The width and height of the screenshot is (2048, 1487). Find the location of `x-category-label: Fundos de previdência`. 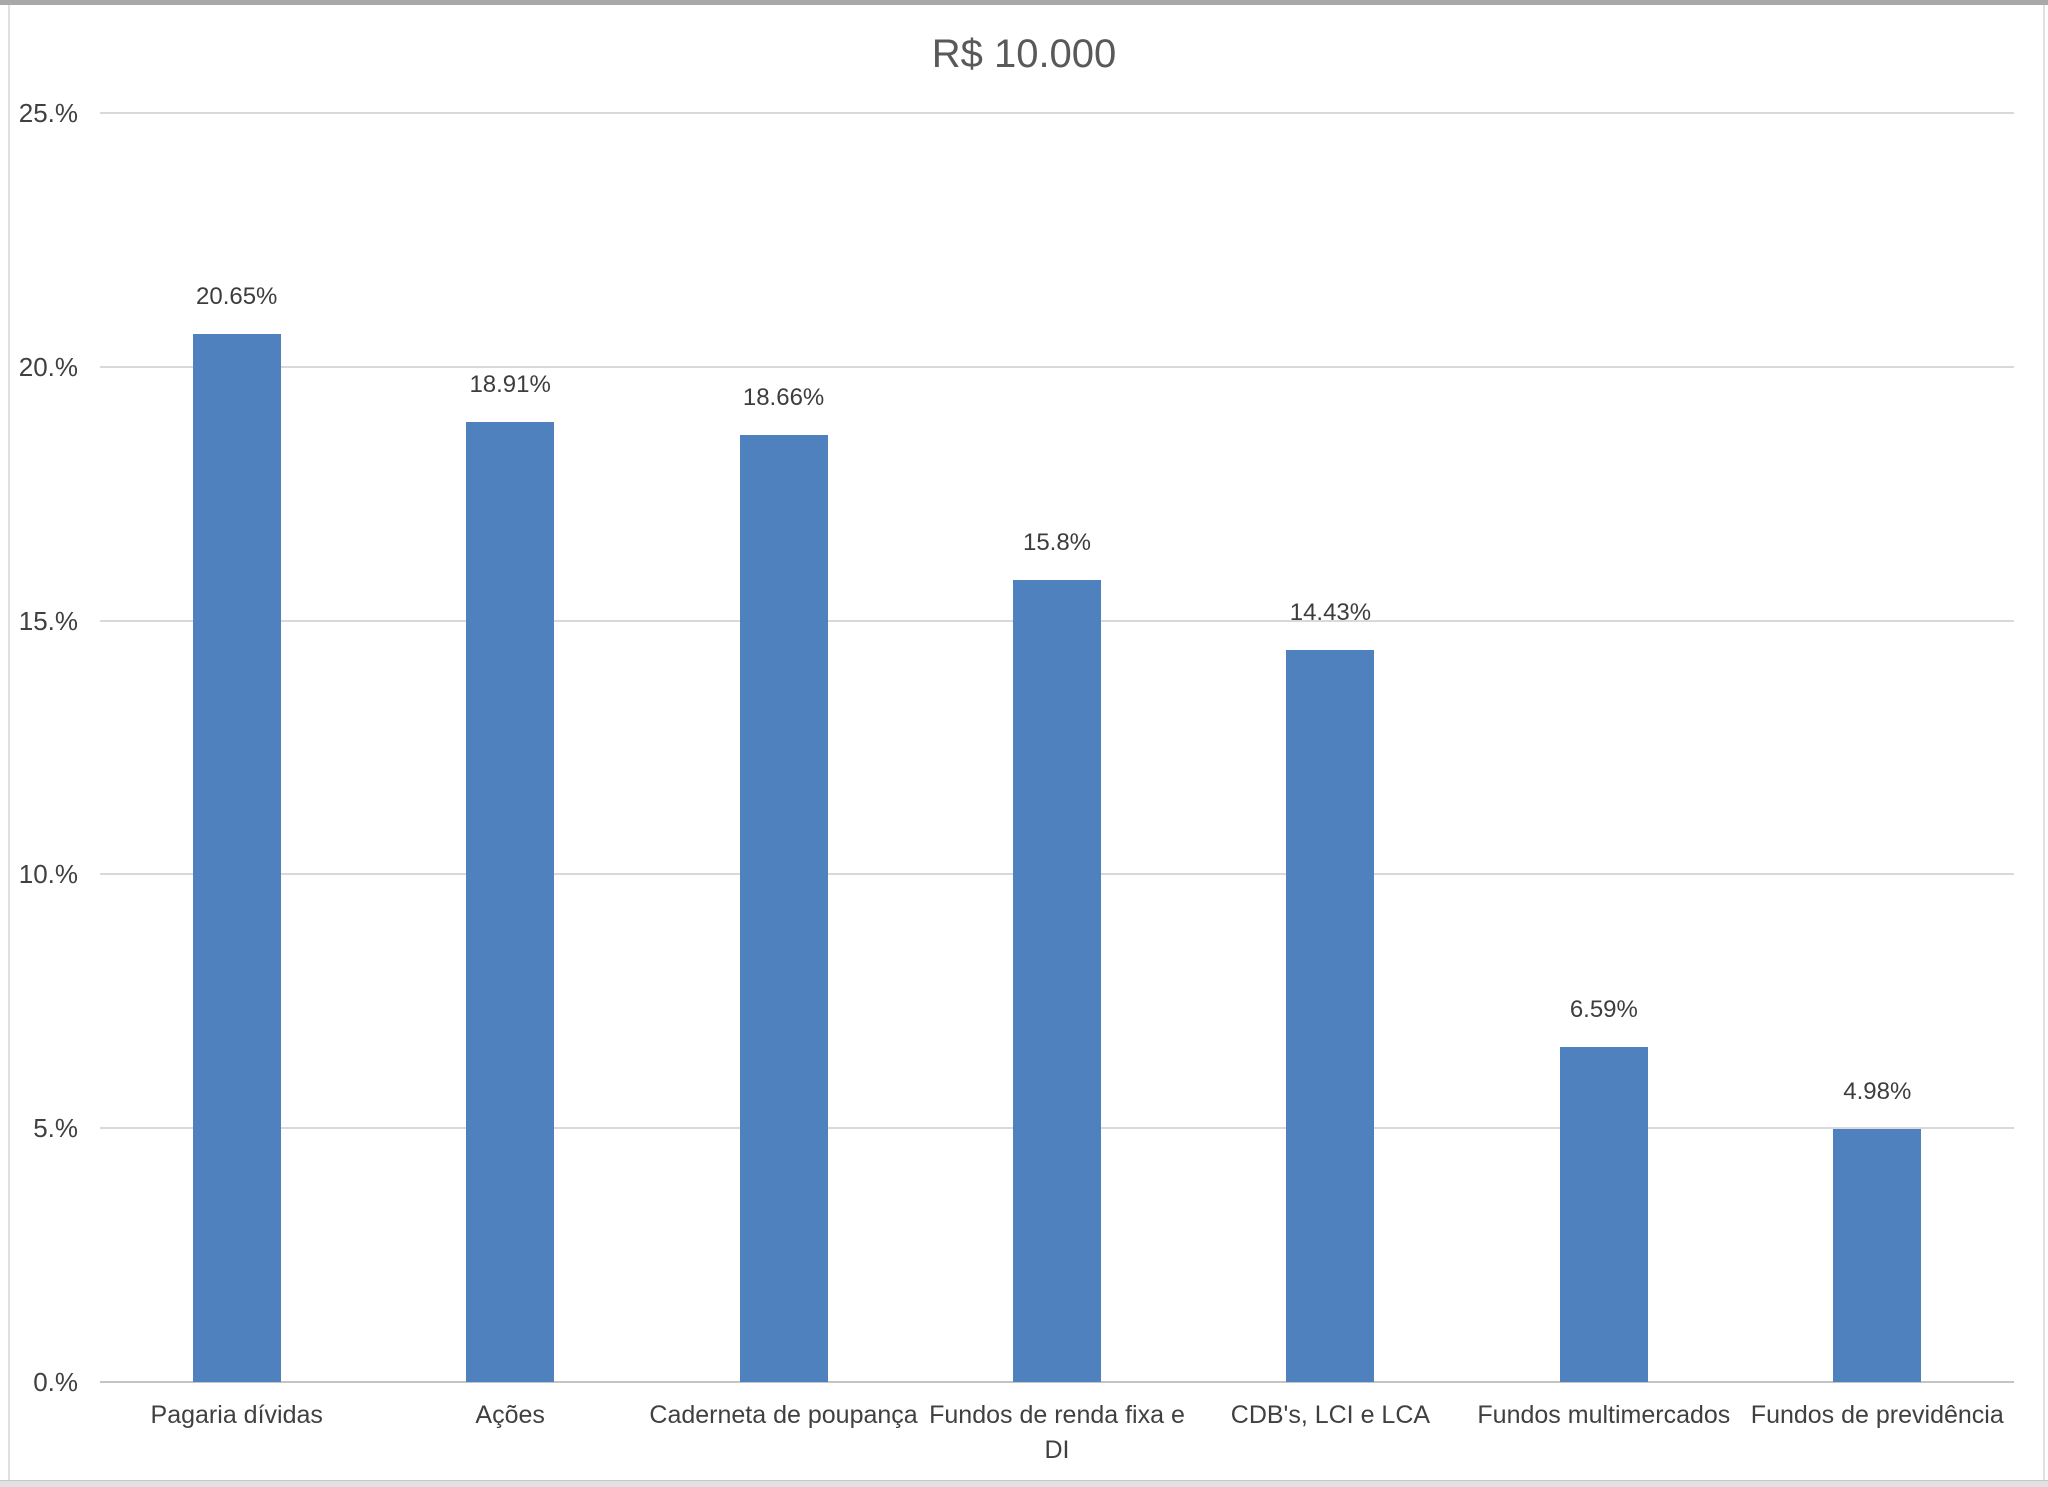

x-category-label: Fundos de previdência is located at coordinates (1877, 1415).